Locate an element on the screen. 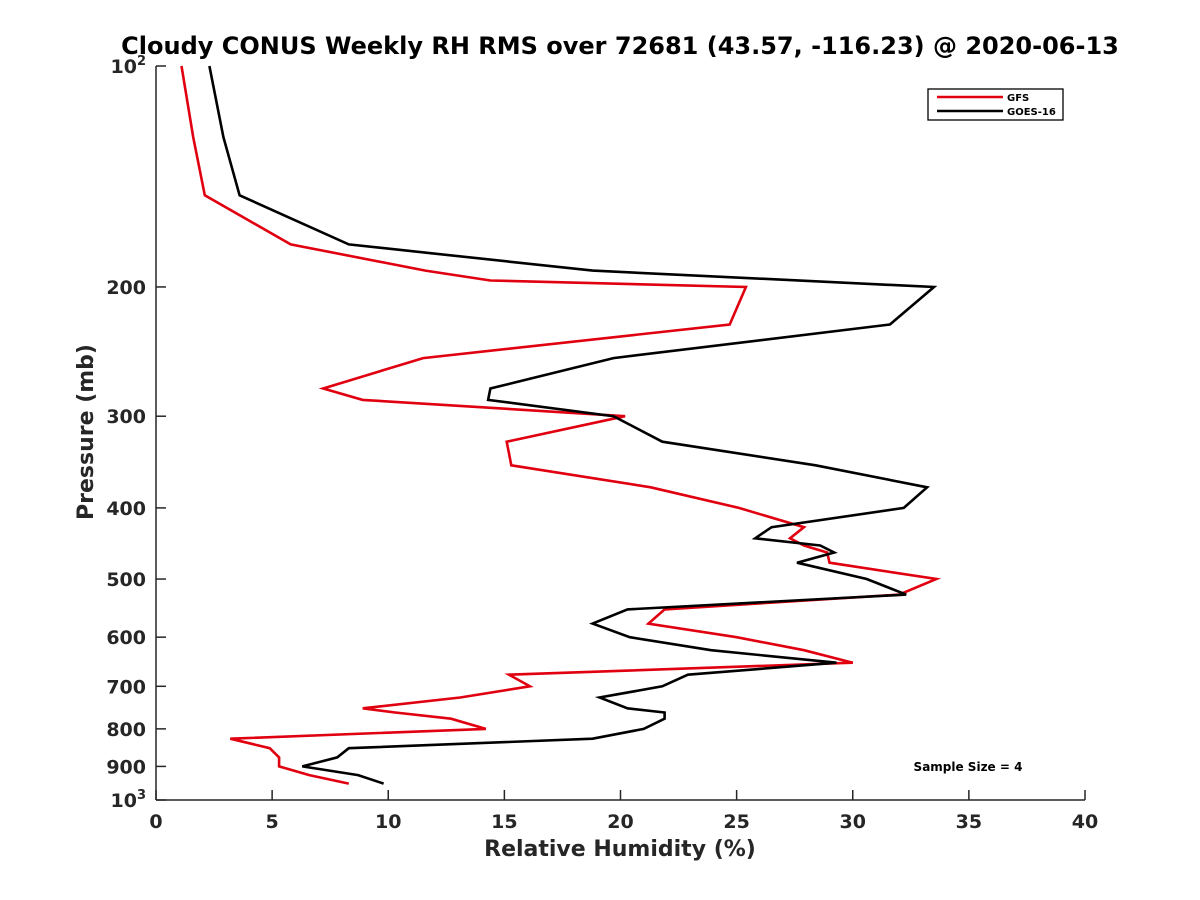 This screenshot has height=900, width=1200. x-tick-label: 0 is located at coordinates (155, 822).